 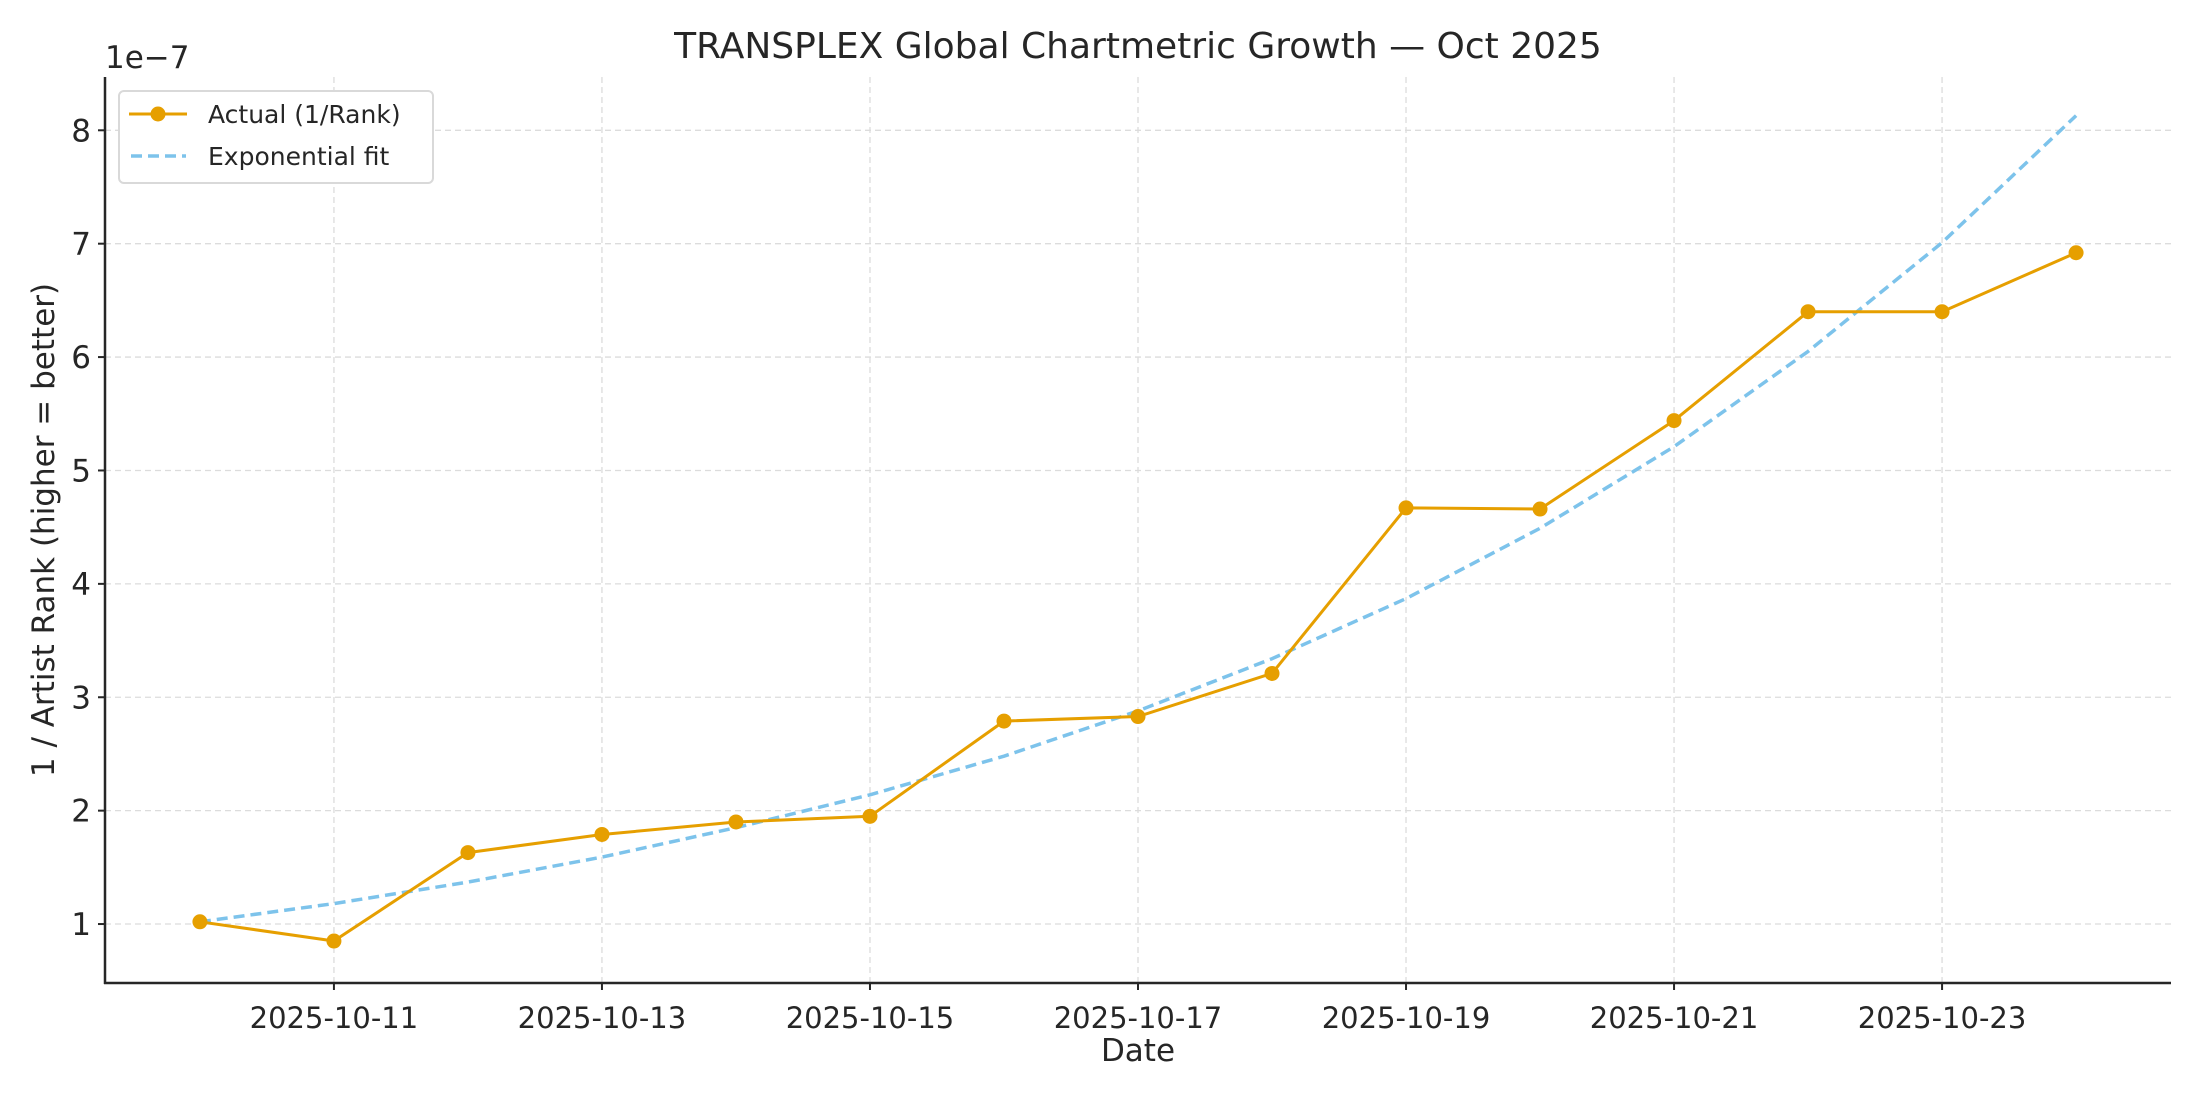 What do you see at coordinates (870, 1018) in the screenshot?
I see `x-tick-label: 2025-10-15` at bounding box center [870, 1018].